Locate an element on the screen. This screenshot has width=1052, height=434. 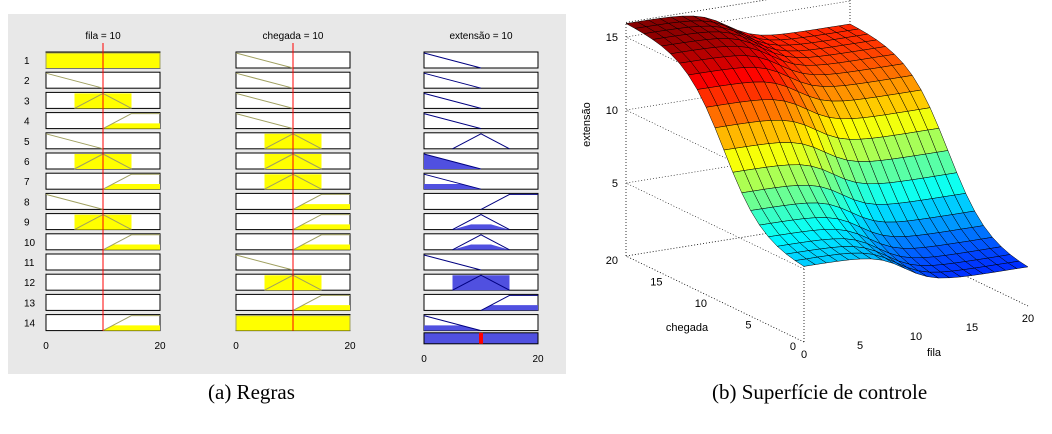
x-tick-label: 0 is located at coordinates (804, 355).